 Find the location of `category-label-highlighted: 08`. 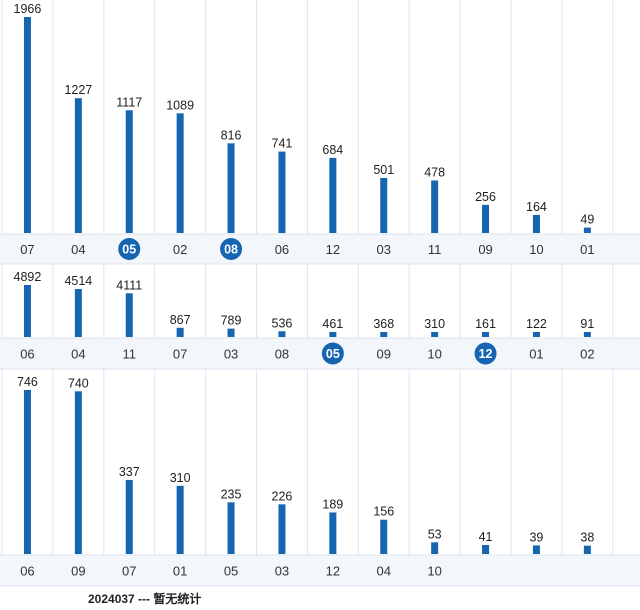

category-label-highlighted: 08 is located at coordinates (231, 250).